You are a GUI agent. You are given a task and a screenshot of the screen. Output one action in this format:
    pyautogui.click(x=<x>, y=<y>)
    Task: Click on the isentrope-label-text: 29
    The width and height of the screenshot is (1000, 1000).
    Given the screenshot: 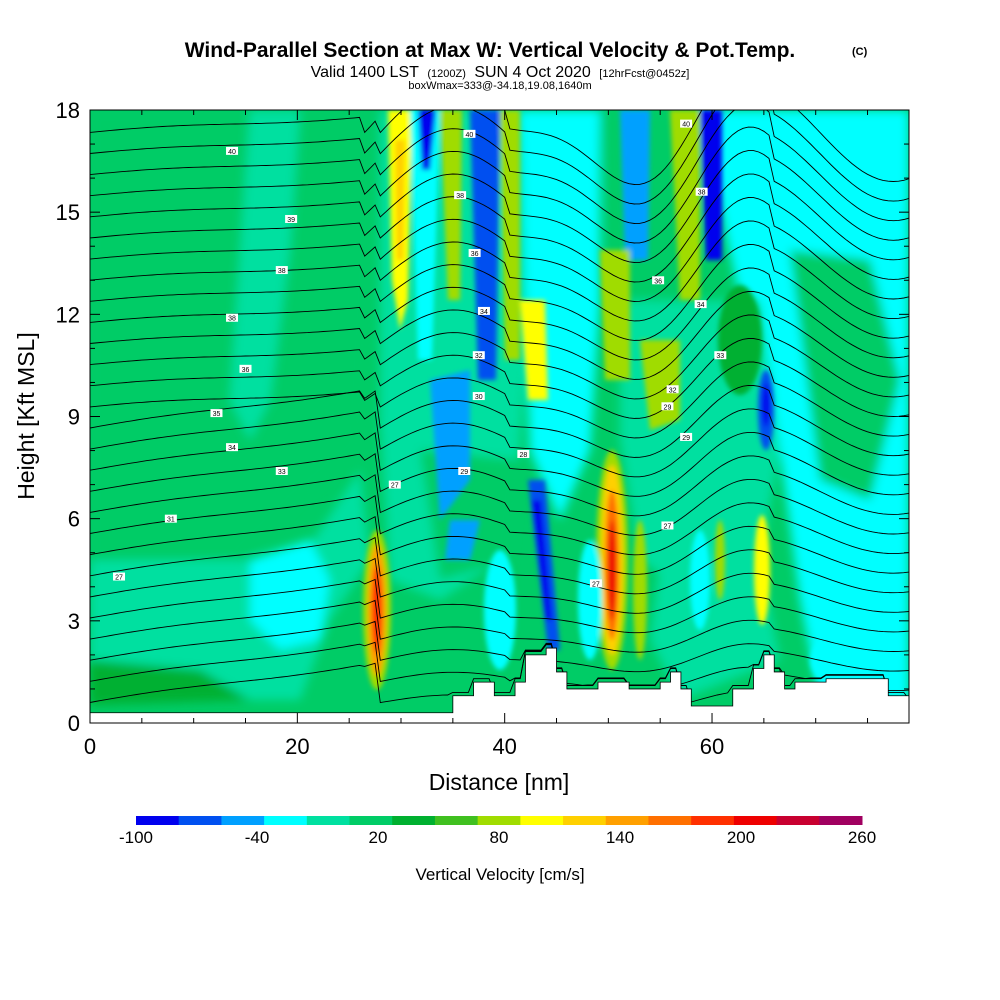 What is the action you would take?
    pyautogui.click(x=686, y=438)
    